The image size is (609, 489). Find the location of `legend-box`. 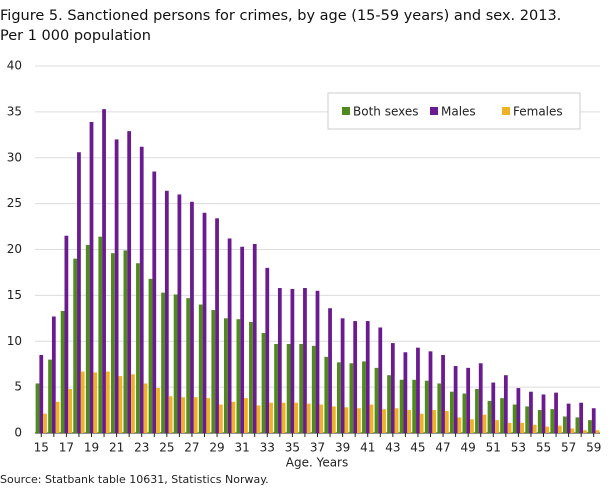

legend-box is located at coordinates (454, 111).